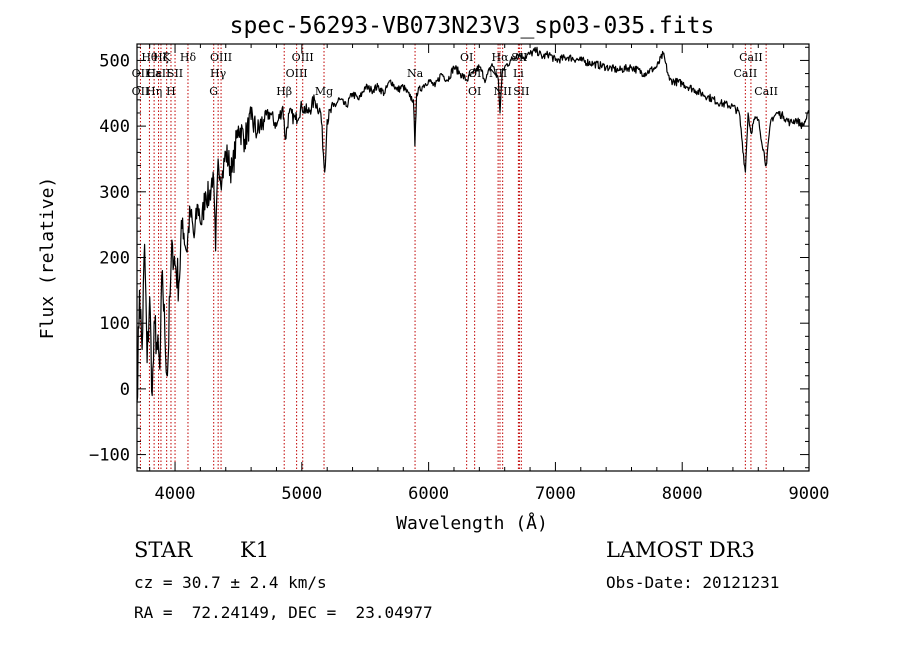 Image resolution: width=900 pixels, height=649 pixels. What do you see at coordinates (415, 73) in the screenshot?
I see `line-label: Na` at bounding box center [415, 73].